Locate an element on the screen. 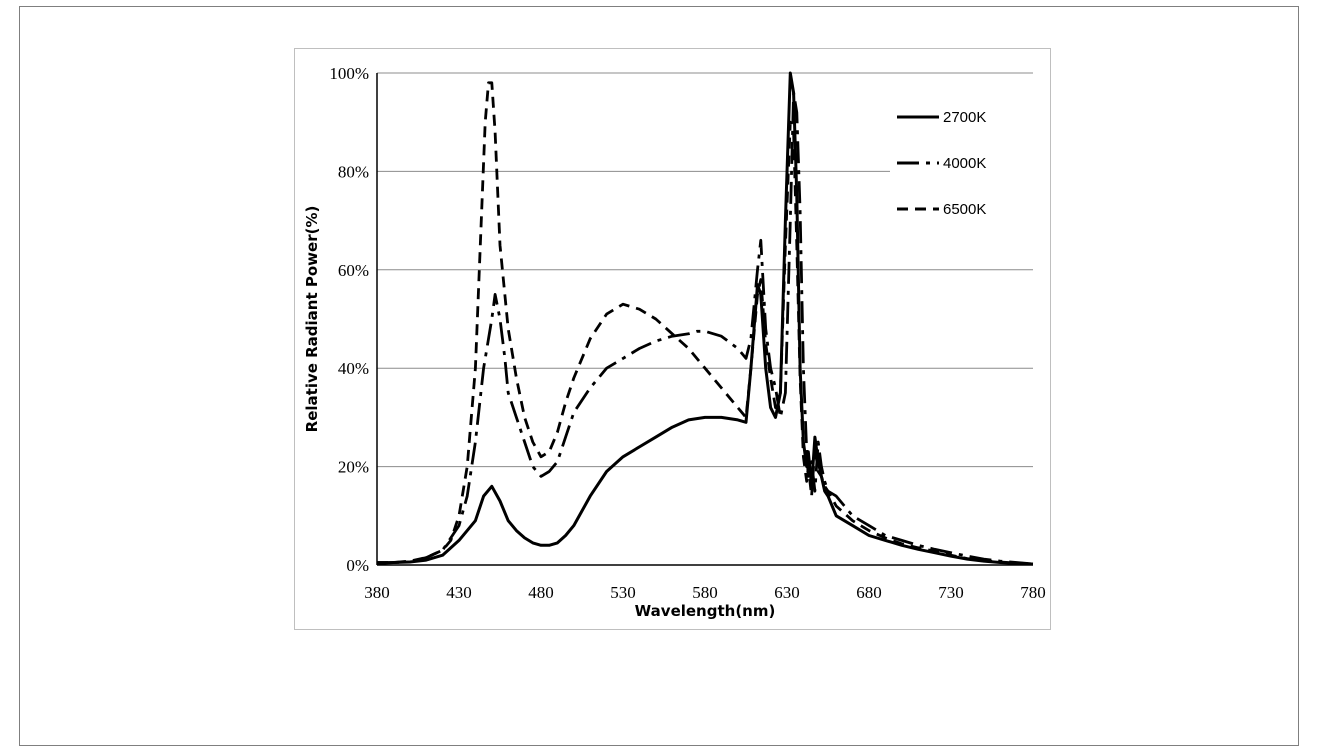 The image size is (1319, 746). legend-label: 4000K is located at coordinates (964, 163).